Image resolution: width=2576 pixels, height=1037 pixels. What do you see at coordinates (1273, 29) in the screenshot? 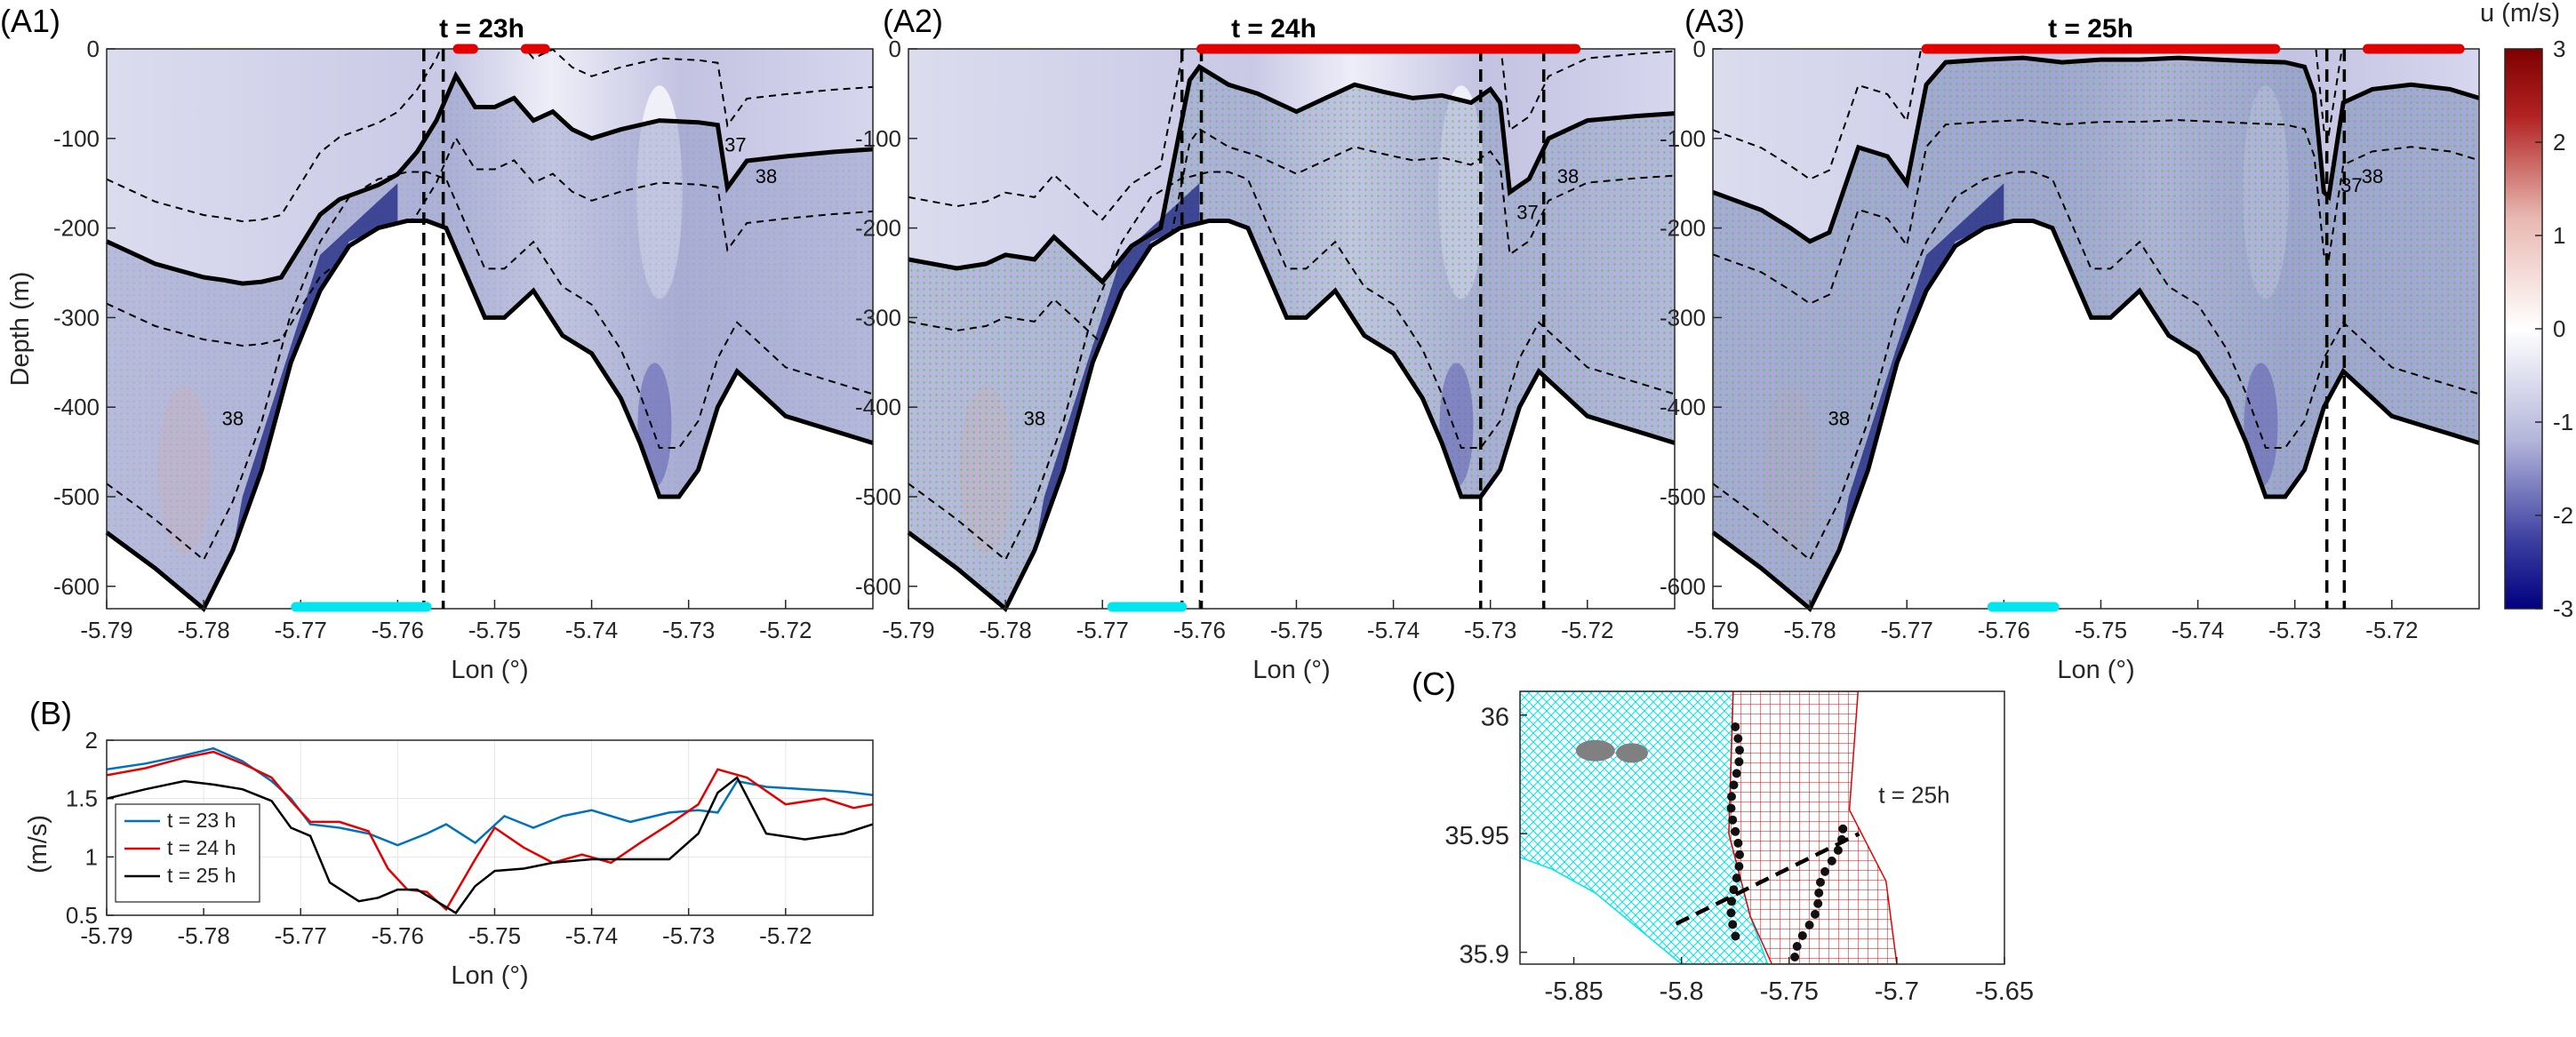
I see `panel-title-A2: t = 24h` at bounding box center [1273, 29].